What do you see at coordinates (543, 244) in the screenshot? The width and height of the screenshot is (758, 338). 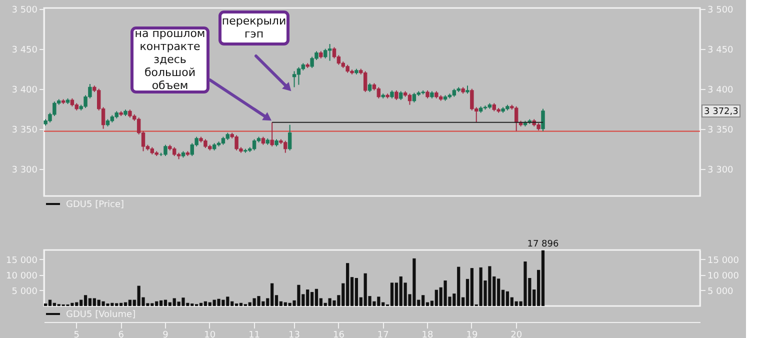 I see `data-label: 17 896` at bounding box center [543, 244].